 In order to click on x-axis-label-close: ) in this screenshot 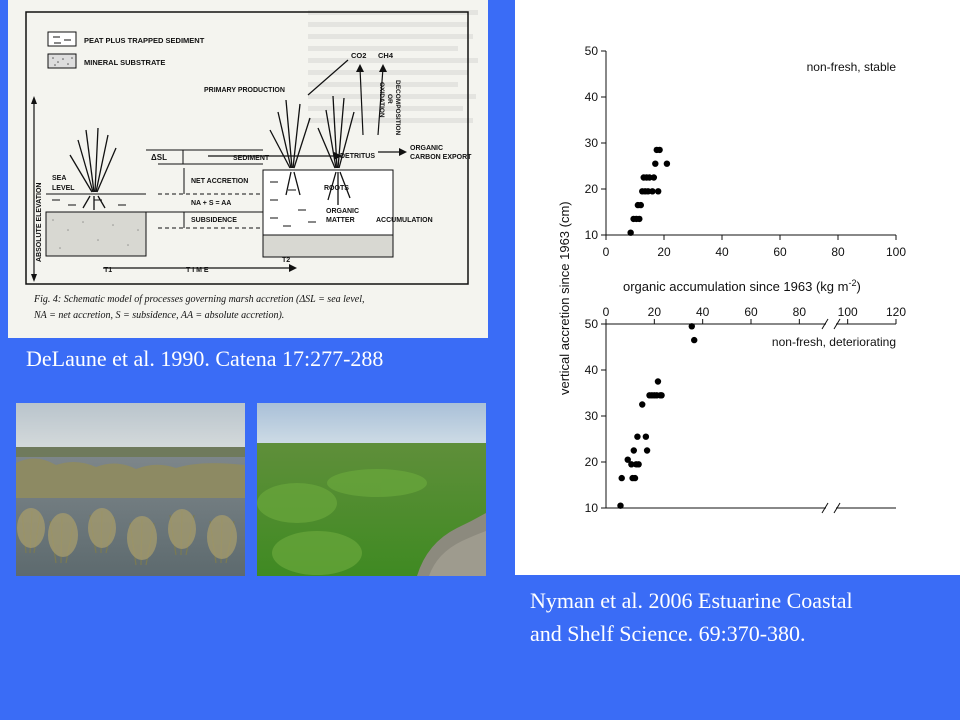, I will do `click(858, 286)`.